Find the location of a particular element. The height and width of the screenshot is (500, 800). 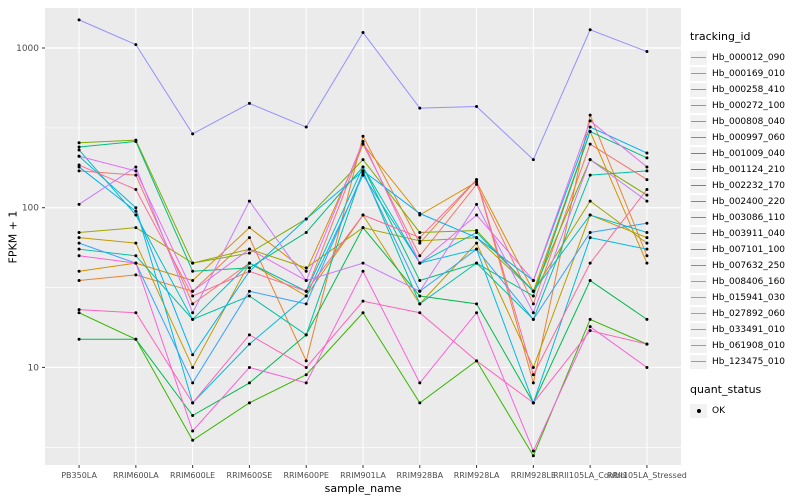

legend-item-label: Hb_001124_210 is located at coordinates (749, 170).